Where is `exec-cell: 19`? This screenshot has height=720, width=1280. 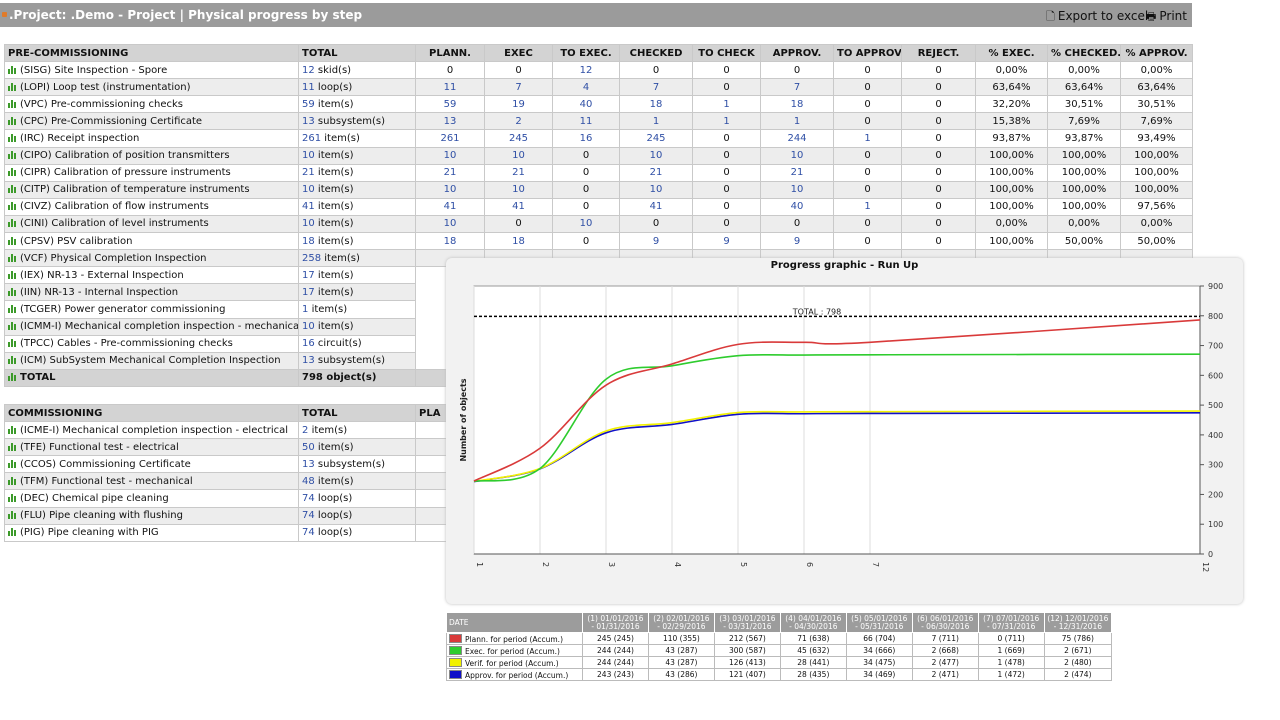
exec-cell: 19 is located at coordinates (518, 104).